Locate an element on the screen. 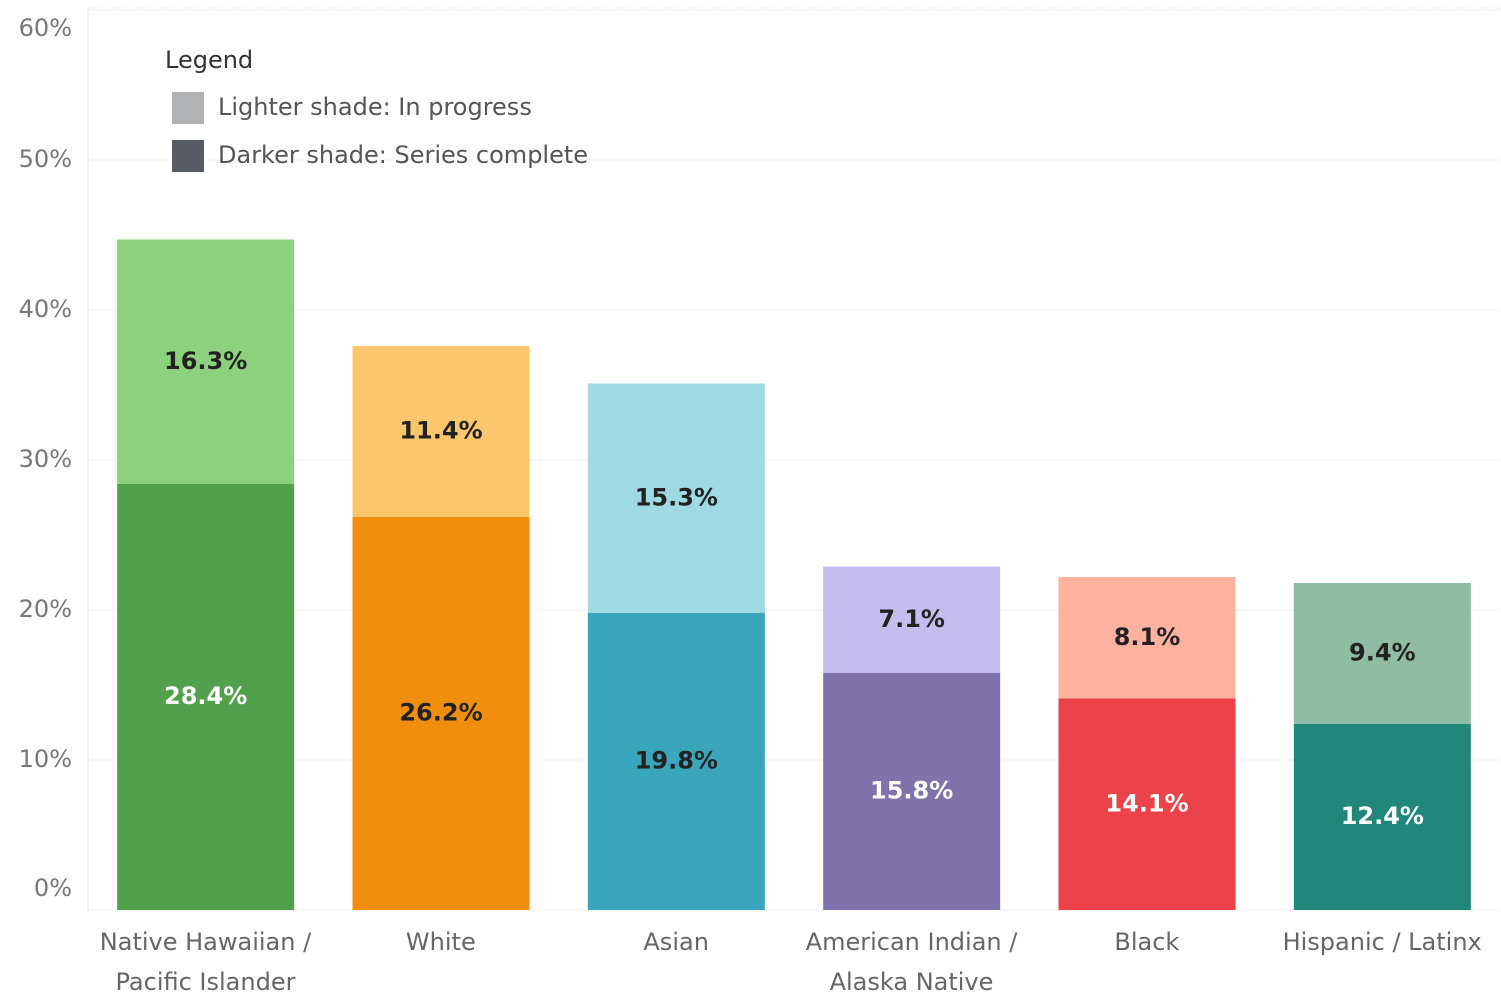 The height and width of the screenshot is (1002, 1501). x-tick-label: American Indian / Alaska Native is located at coordinates (911, 962).